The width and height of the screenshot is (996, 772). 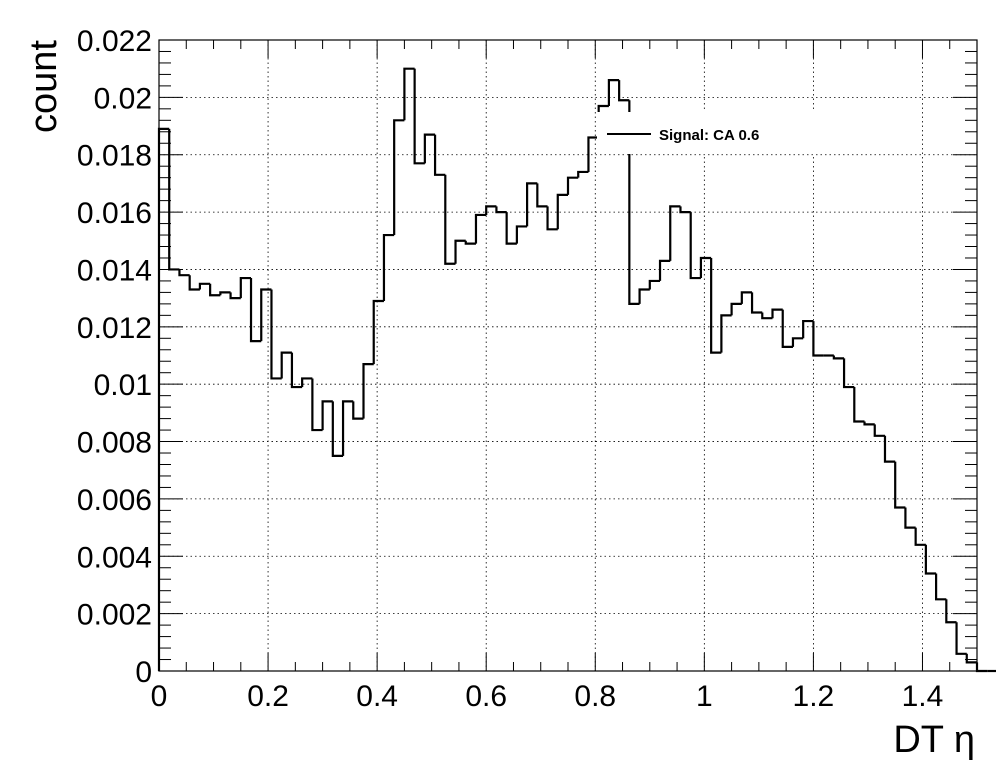 I want to click on y-tick-label: 0.012, so click(x=114, y=328).